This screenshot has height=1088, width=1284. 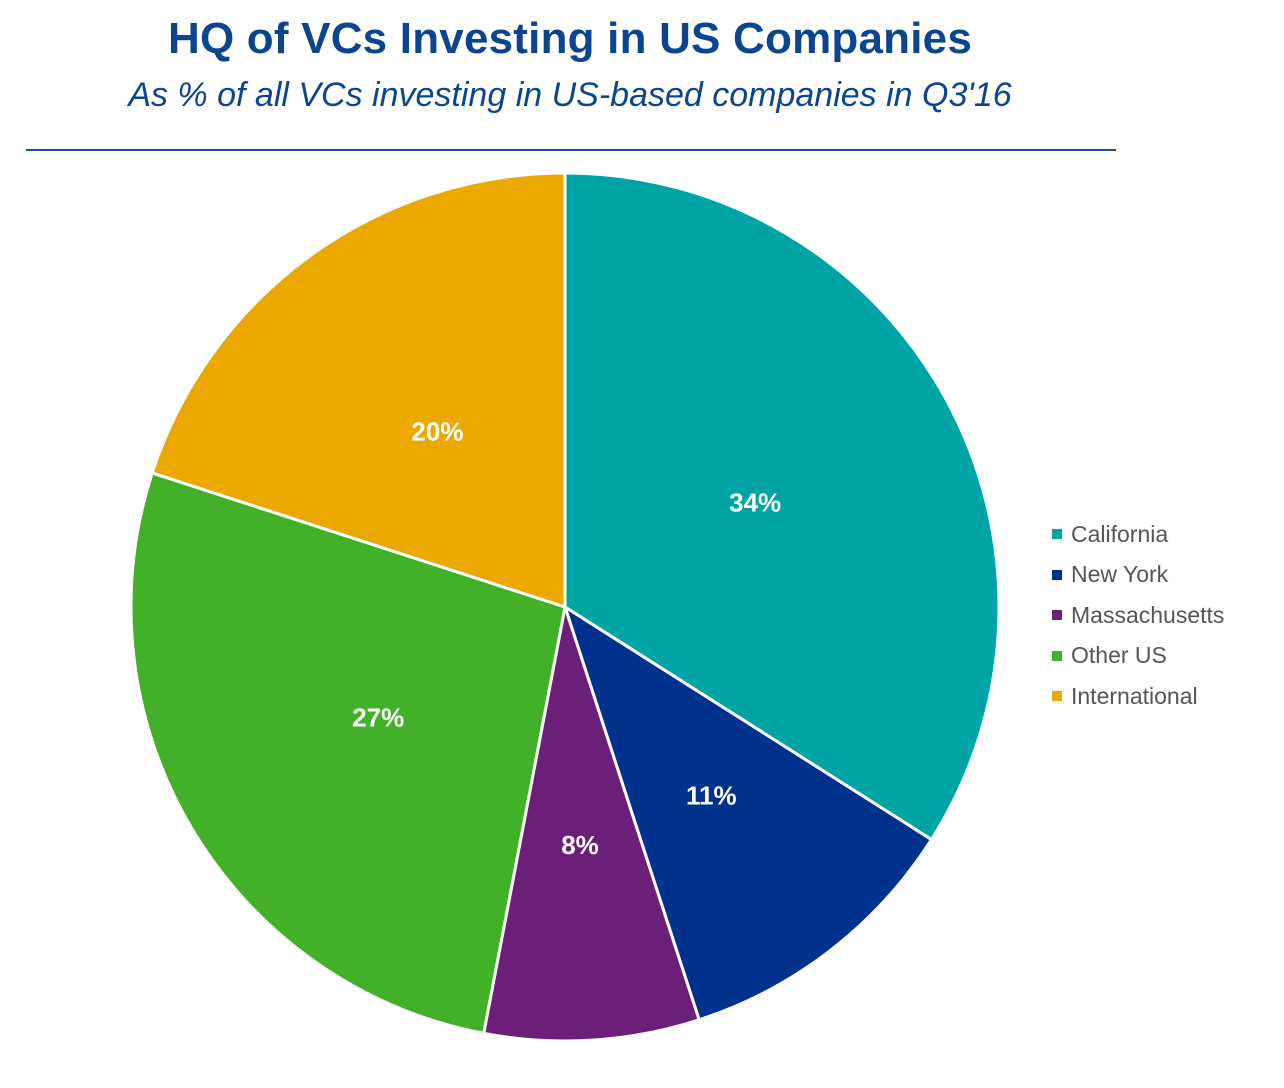 What do you see at coordinates (437, 431) in the screenshot?
I see `data-label: 20%` at bounding box center [437, 431].